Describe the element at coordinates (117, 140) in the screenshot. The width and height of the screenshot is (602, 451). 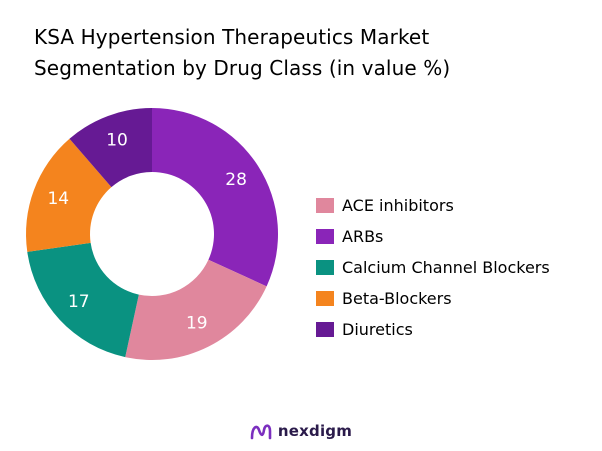
I see `slice-value-label-diuretics: 10` at that location.